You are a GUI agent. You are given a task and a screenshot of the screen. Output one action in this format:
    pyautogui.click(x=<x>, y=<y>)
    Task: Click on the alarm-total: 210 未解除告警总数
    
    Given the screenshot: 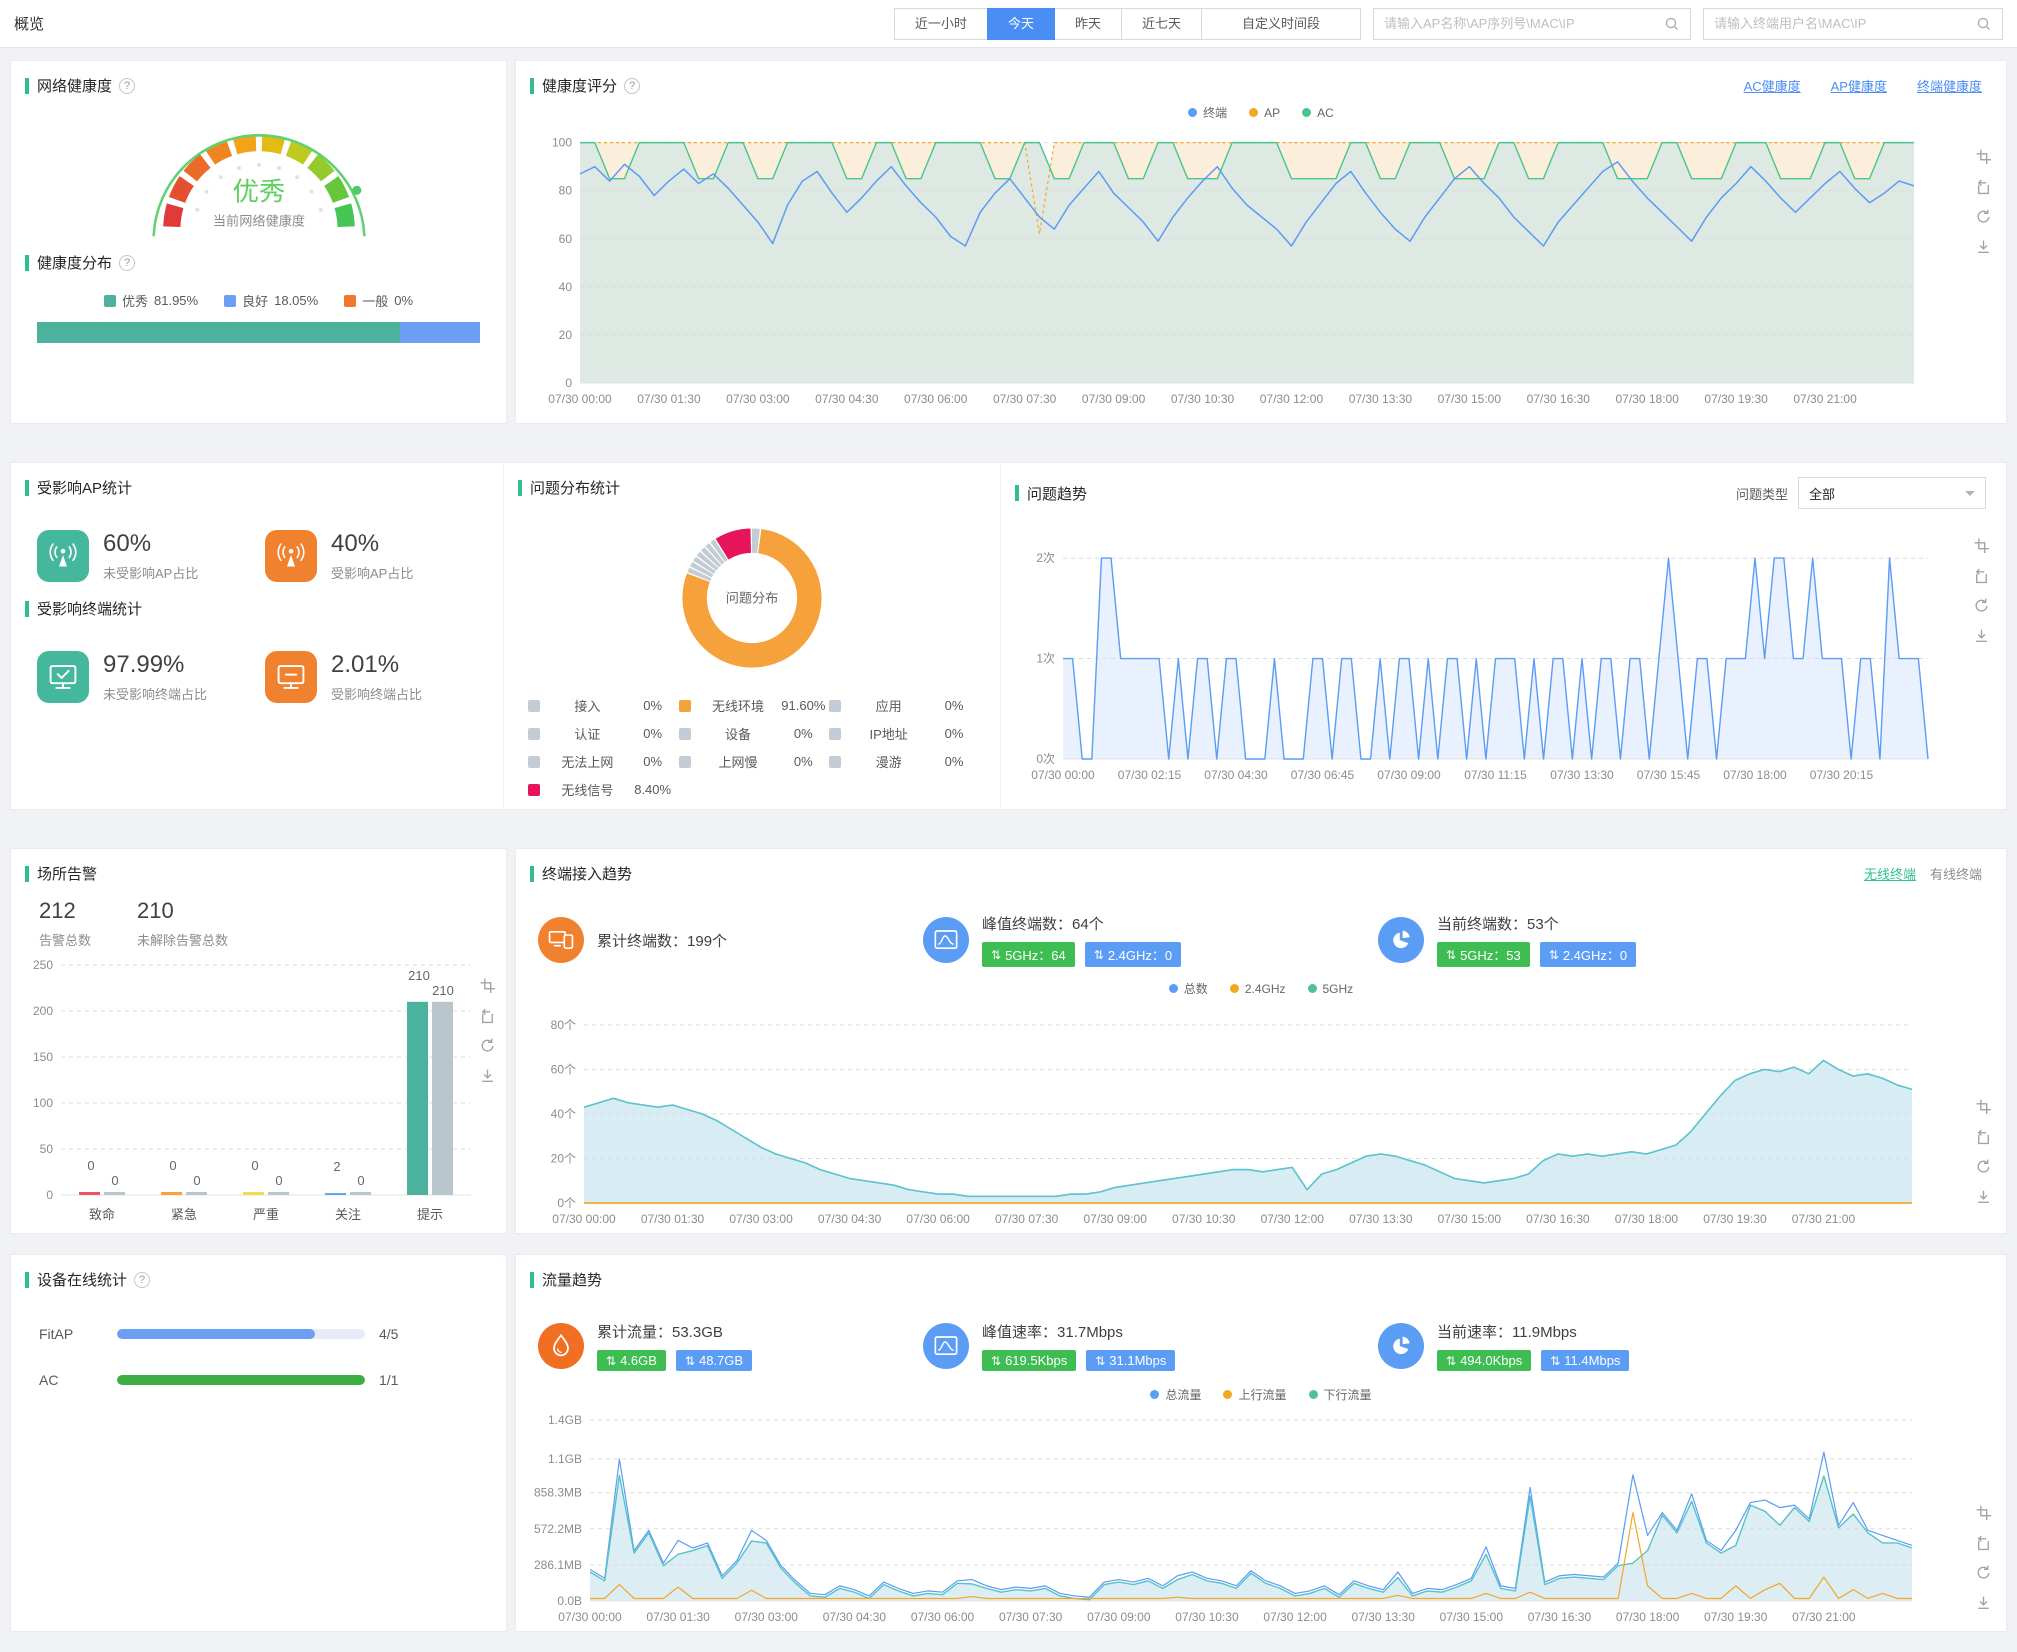 What is the action you would take?
    pyautogui.click(x=182, y=923)
    